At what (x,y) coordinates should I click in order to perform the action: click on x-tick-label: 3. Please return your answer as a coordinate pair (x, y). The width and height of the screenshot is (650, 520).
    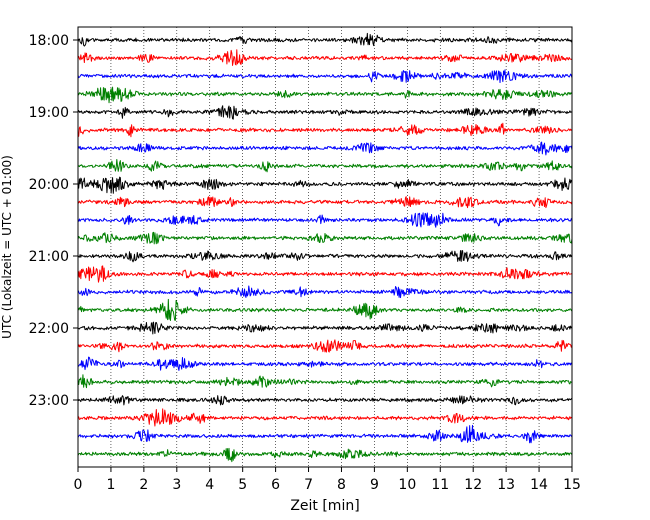
    Looking at the image, I should click on (176, 485).